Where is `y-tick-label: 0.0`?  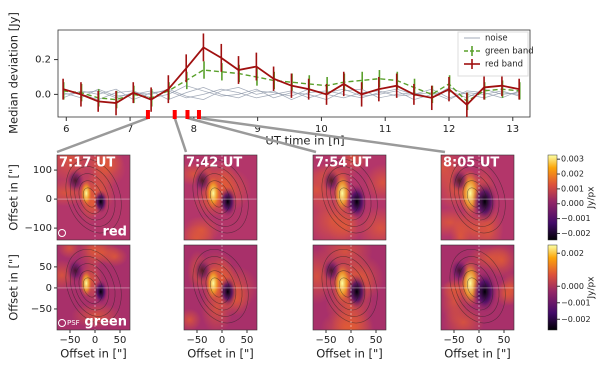 y-tick-label: 0.0 is located at coordinates (43, 94).